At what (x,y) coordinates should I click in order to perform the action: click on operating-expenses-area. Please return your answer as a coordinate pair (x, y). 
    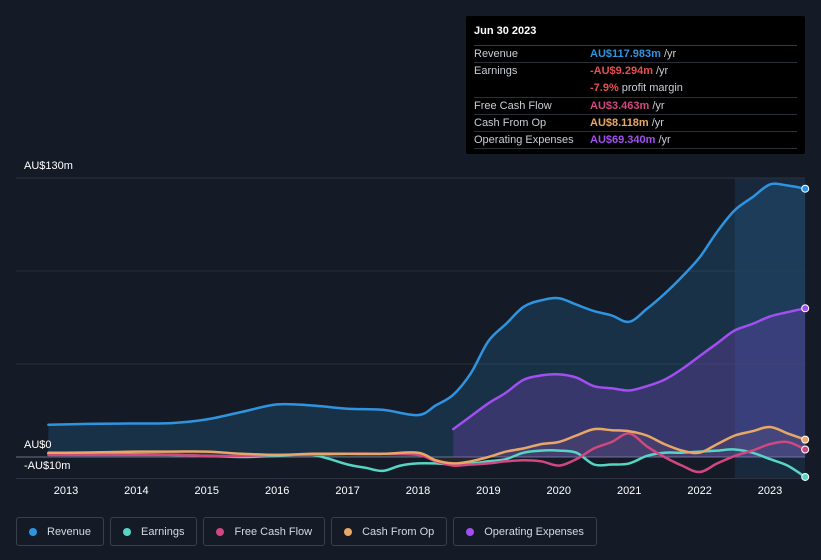
    Looking at the image, I should click on (629, 382).